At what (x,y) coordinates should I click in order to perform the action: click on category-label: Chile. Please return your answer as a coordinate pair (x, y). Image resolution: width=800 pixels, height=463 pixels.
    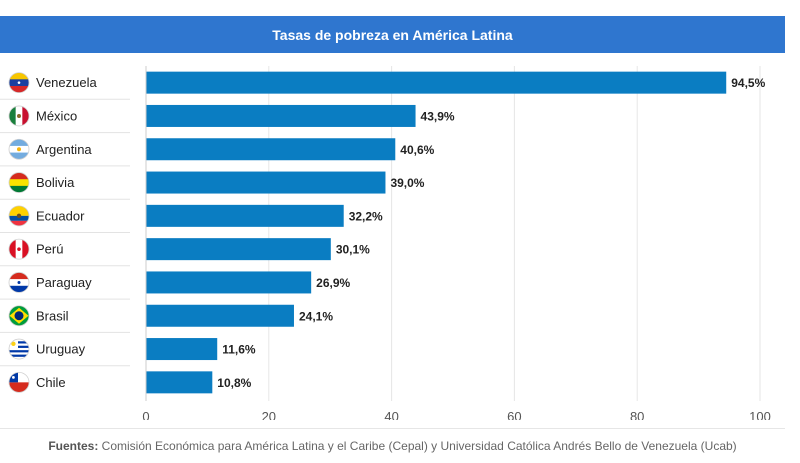
    Looking at the image, I should click on (51, 382).